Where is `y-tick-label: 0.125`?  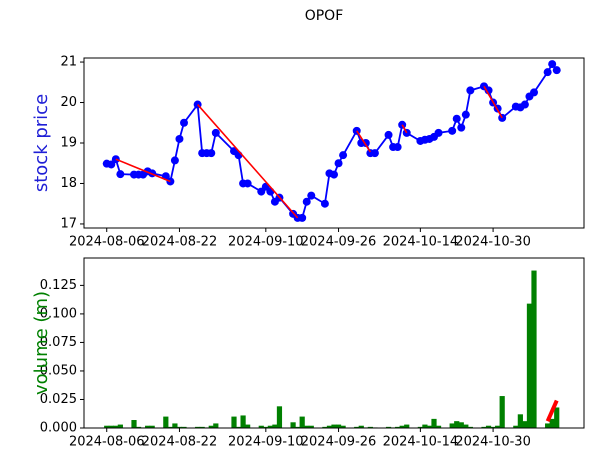 y-tick-label: 0.125 is located at coordinates (58, 285).